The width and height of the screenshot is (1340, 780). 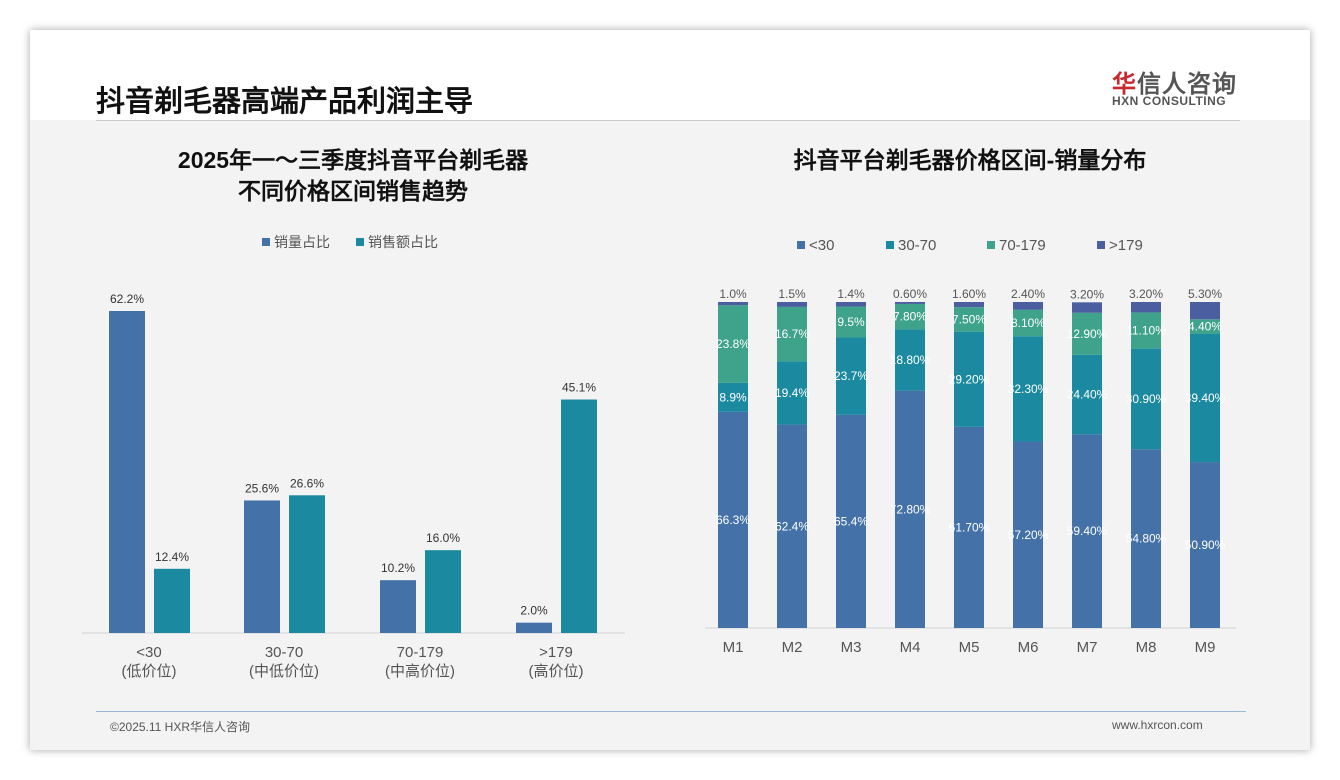 I want to click on data-label: 11.10%, so click(x=1146, y=331).